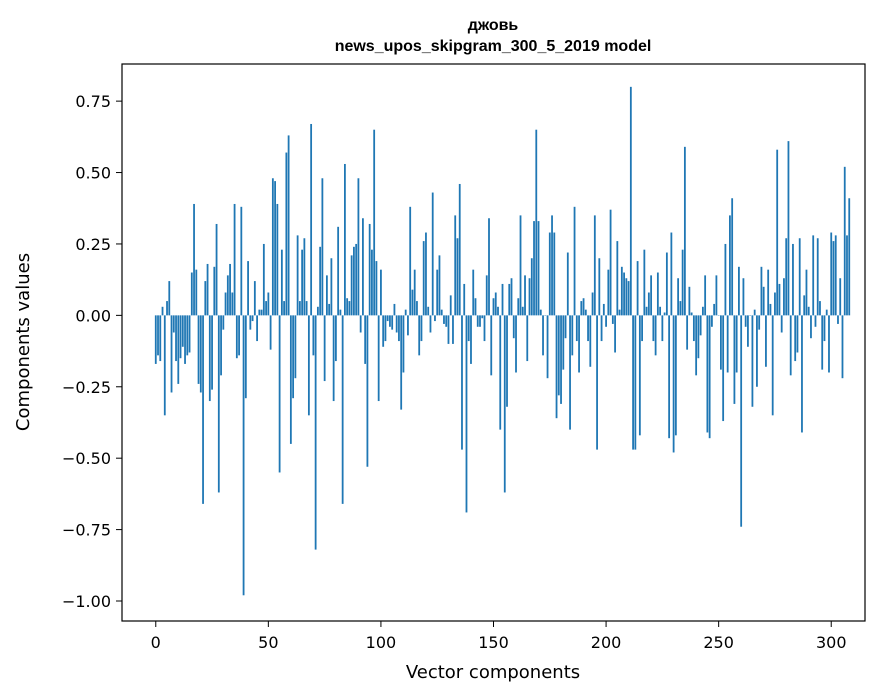 The image size is (880, 696). I want to click on y-tick-label: −1.00, so click(86, 601).